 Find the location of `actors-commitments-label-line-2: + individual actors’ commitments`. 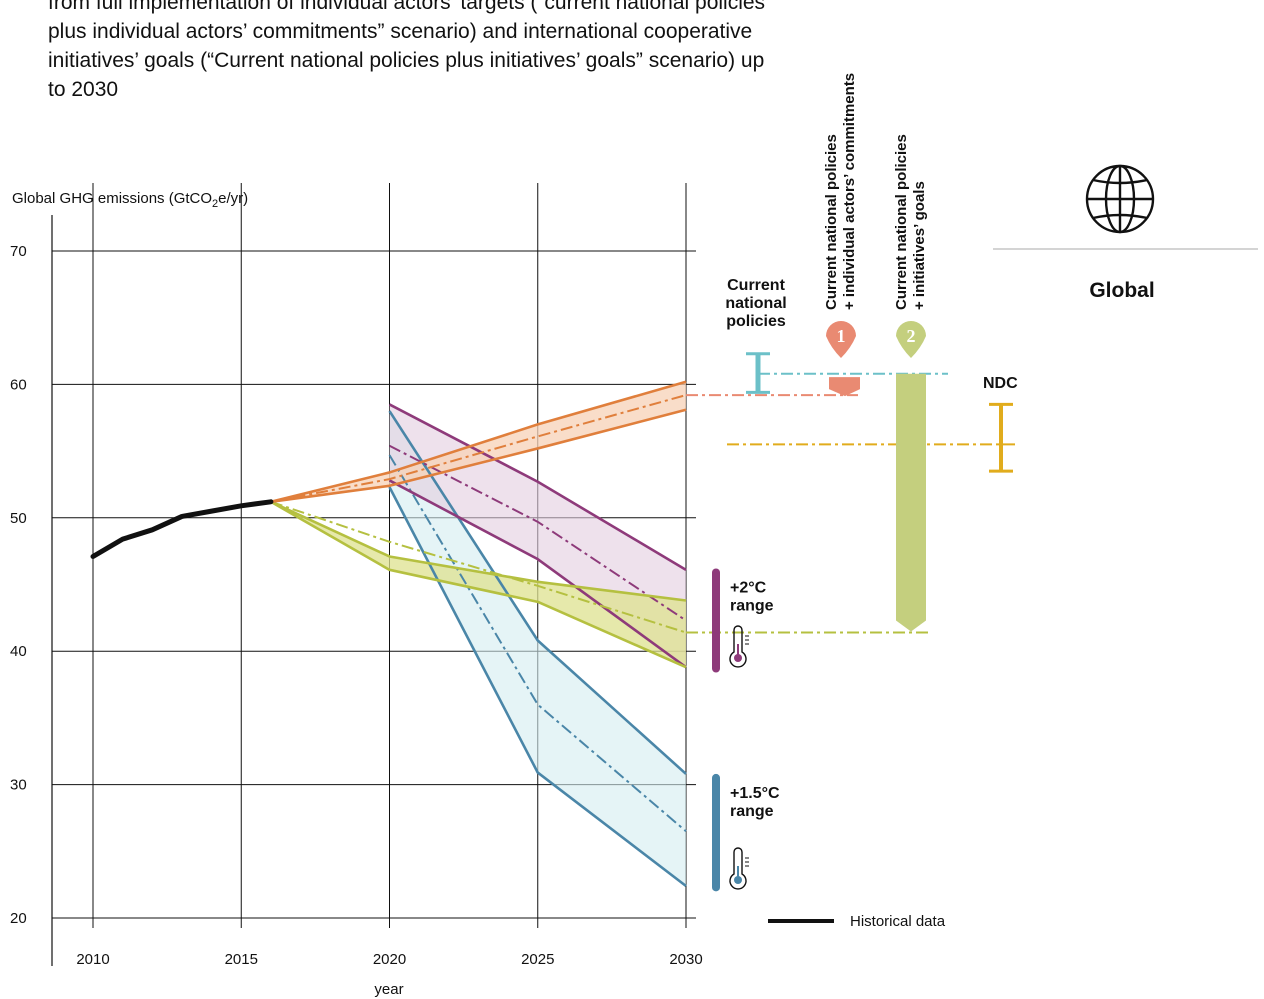

actors-commitments-label-line-2: + individual actors’ commitments is located at coordinates (849, 191).